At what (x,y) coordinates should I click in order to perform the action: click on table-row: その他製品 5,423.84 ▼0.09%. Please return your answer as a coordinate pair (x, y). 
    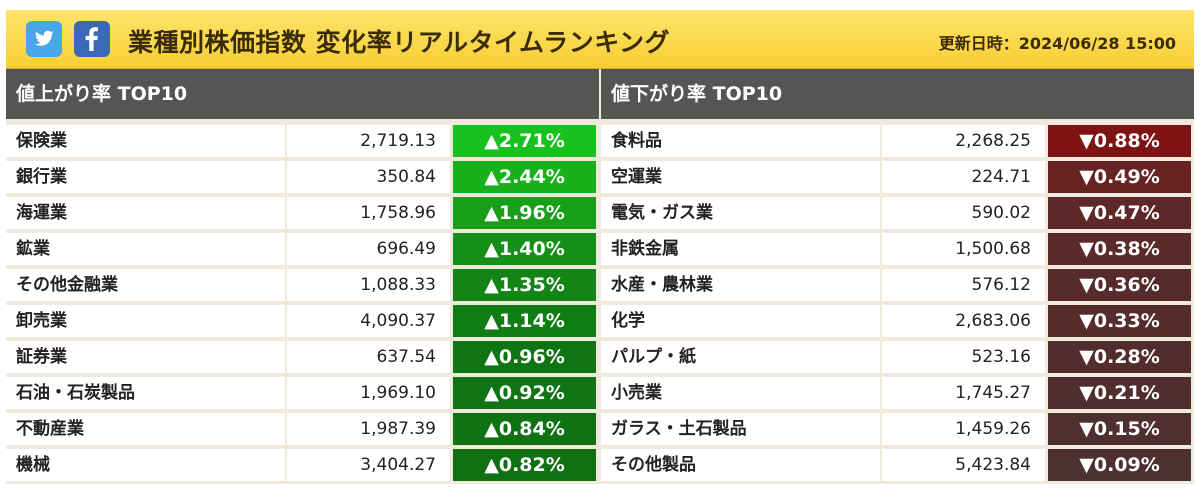
    Looking at the image, I should click on (897, 465).